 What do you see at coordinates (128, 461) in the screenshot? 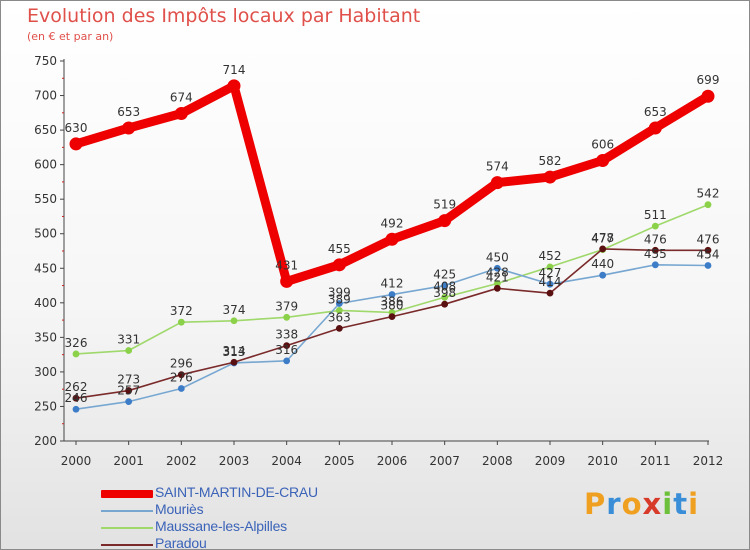
I see `x-tick-label: 2001` at bounding box center [128, 461].